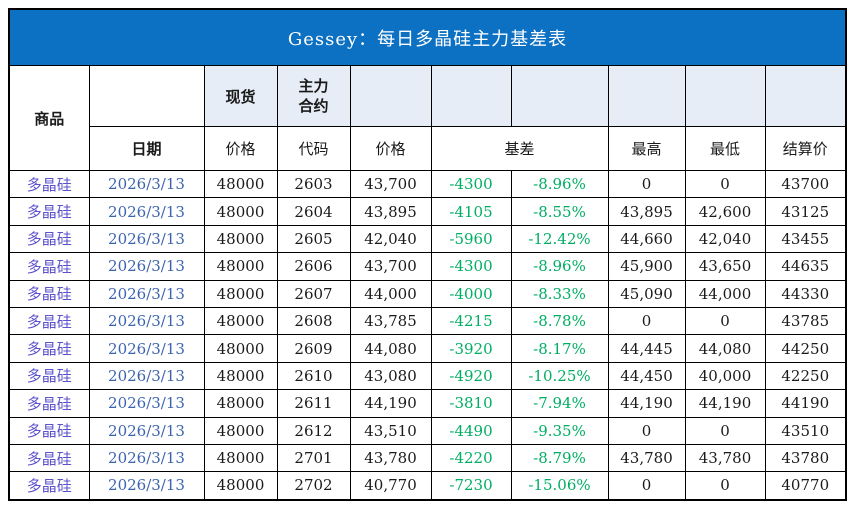 Image resolution: width=852 pixels, height=520 pixels. I want to click on cell-low: 43,650, so click(725, 266).